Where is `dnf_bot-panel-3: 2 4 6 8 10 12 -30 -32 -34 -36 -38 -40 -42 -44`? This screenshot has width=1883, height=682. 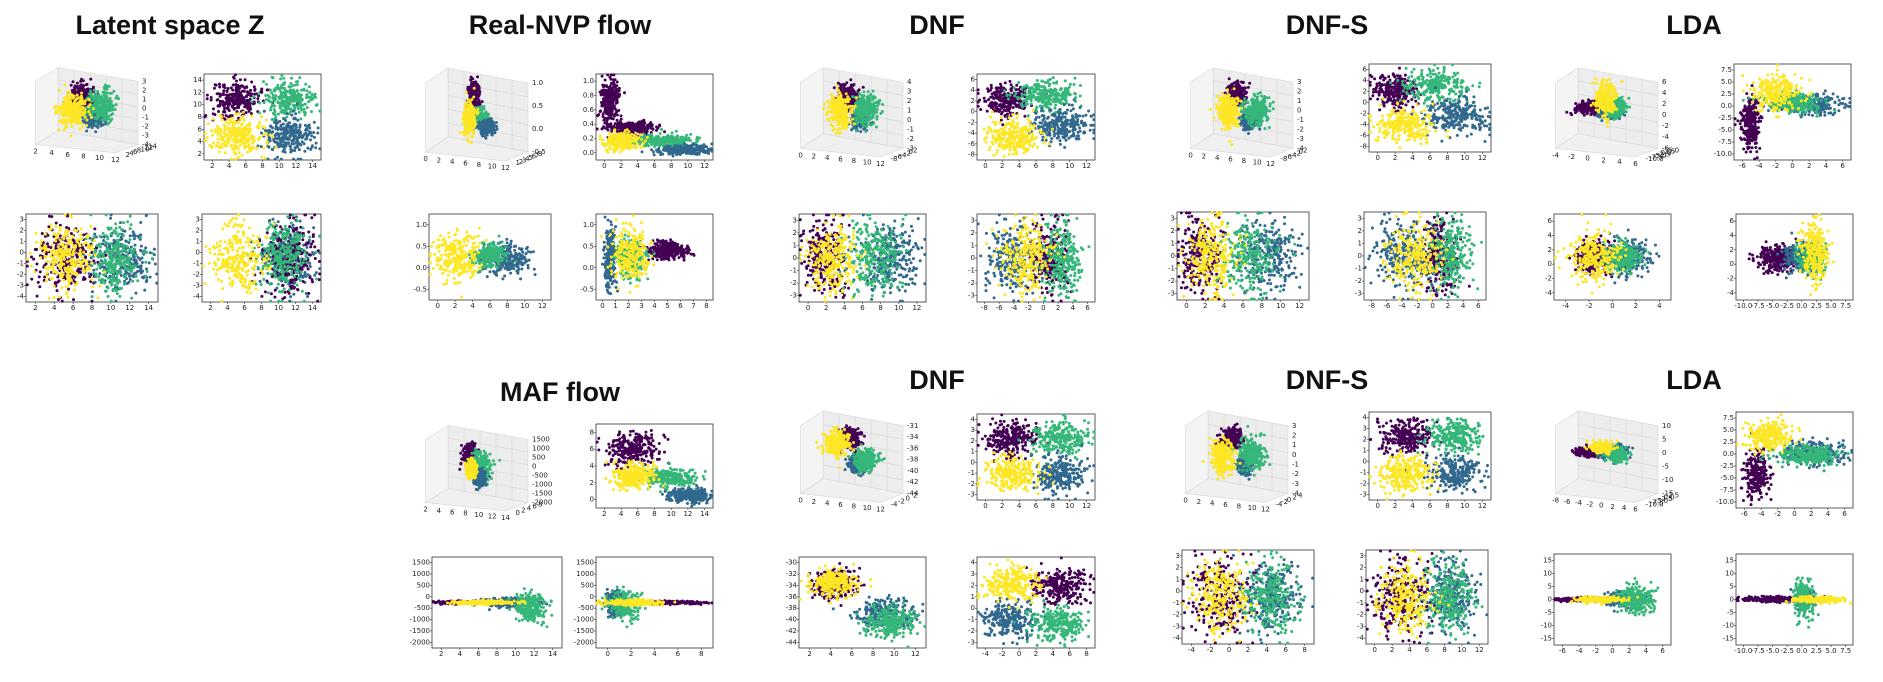 dnf_bot-panel-3: 2 4 6 8 10 12 -30 -32 -34 -36 -38 -40 -42 -44 is located at coordinates (857, 607).